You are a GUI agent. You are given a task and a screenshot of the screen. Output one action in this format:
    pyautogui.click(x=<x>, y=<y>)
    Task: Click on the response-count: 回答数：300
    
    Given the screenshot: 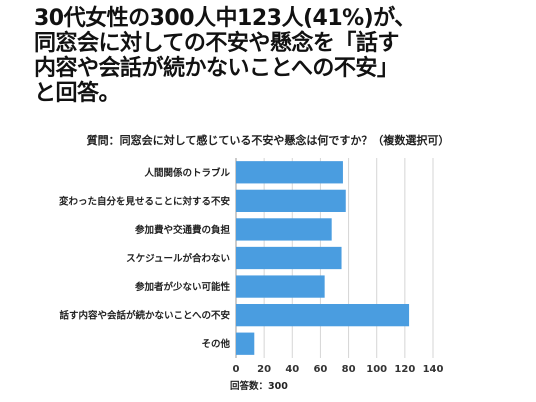 What is the action you would take?
    pyautogui.click(x=259, y=386)
    